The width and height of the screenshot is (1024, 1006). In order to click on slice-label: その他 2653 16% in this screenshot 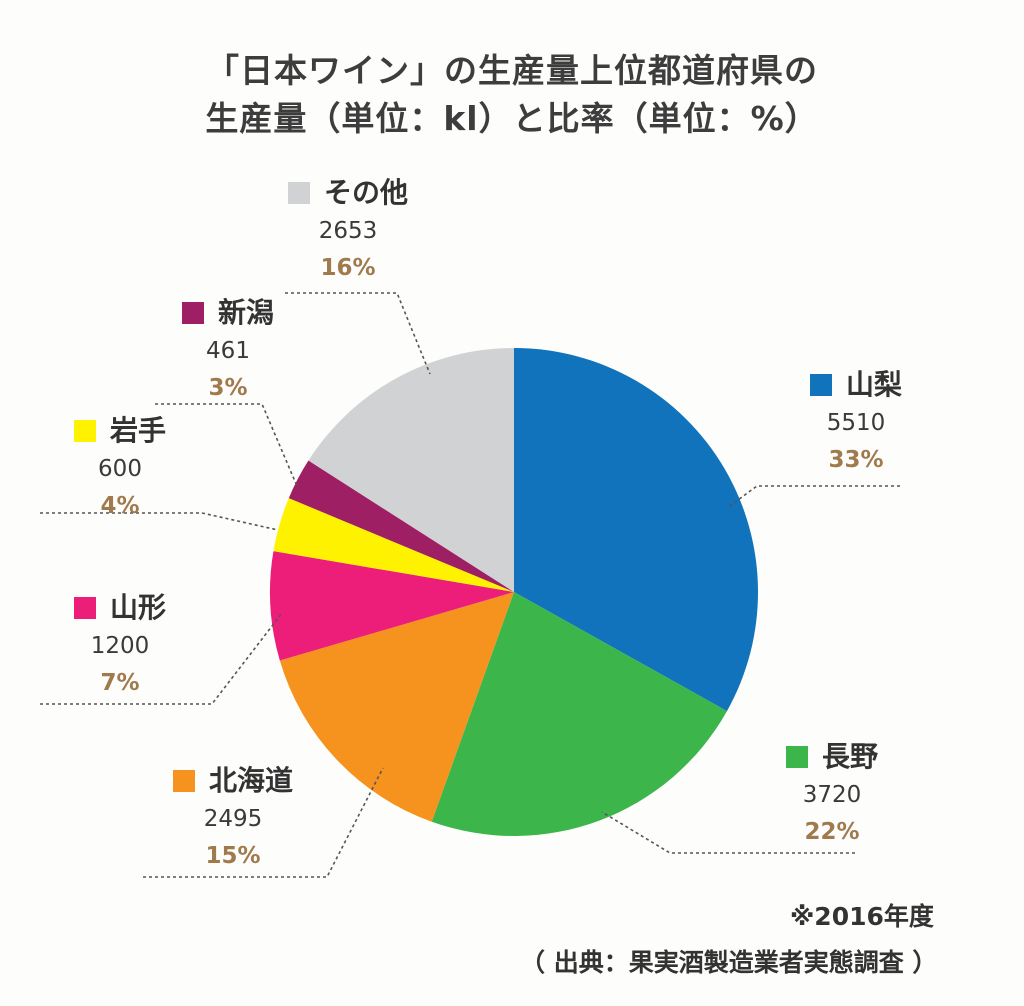, I will do `click(348, 230)`.